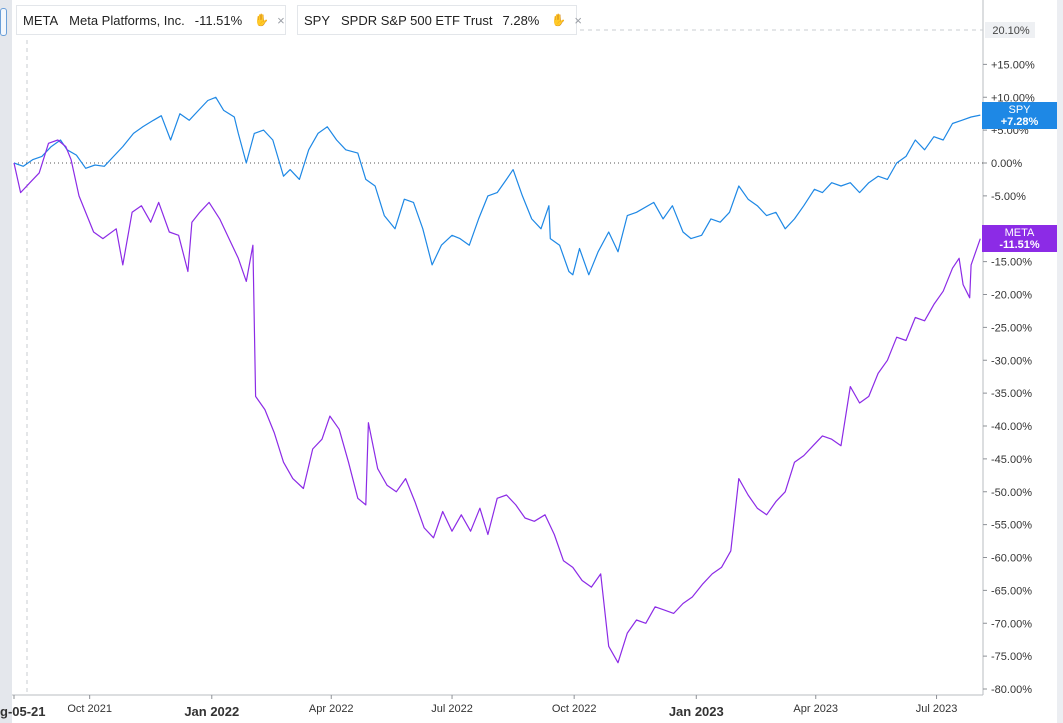 The image size is (1063, 723). I want to click on legend-change: 7.28%, so click(521, 20).